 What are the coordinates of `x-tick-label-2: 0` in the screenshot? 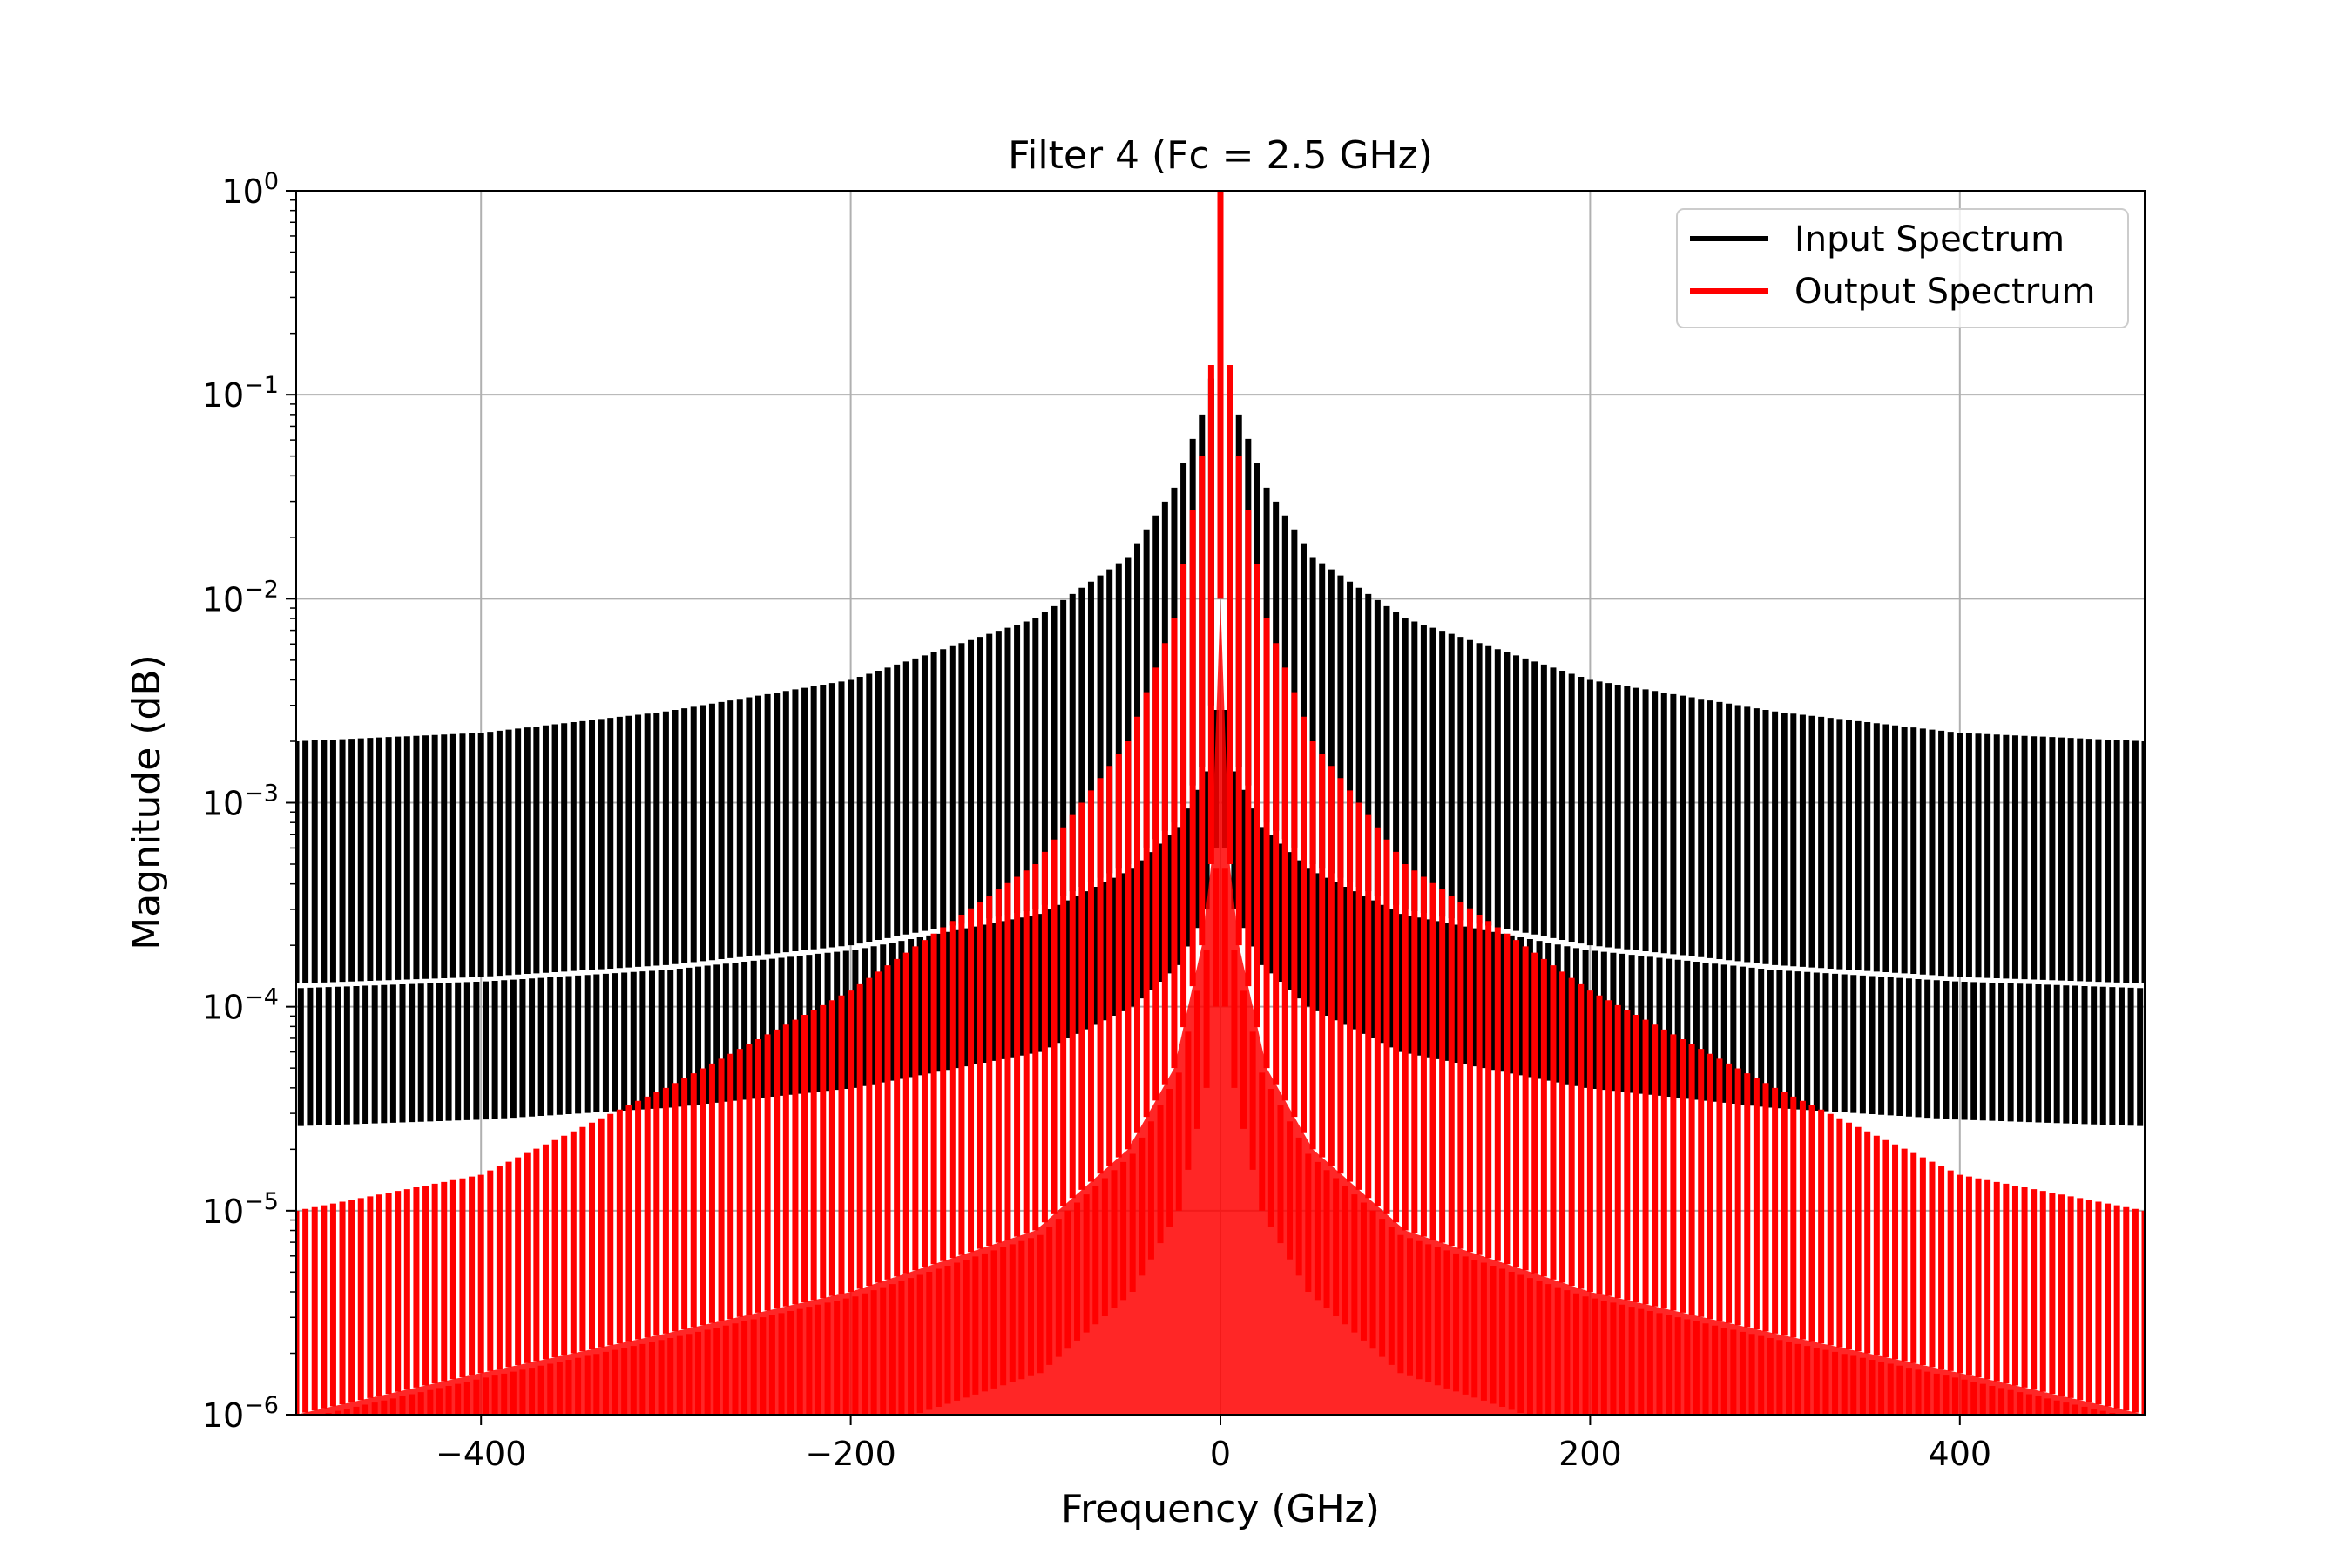 It's located at (1221, 1454).